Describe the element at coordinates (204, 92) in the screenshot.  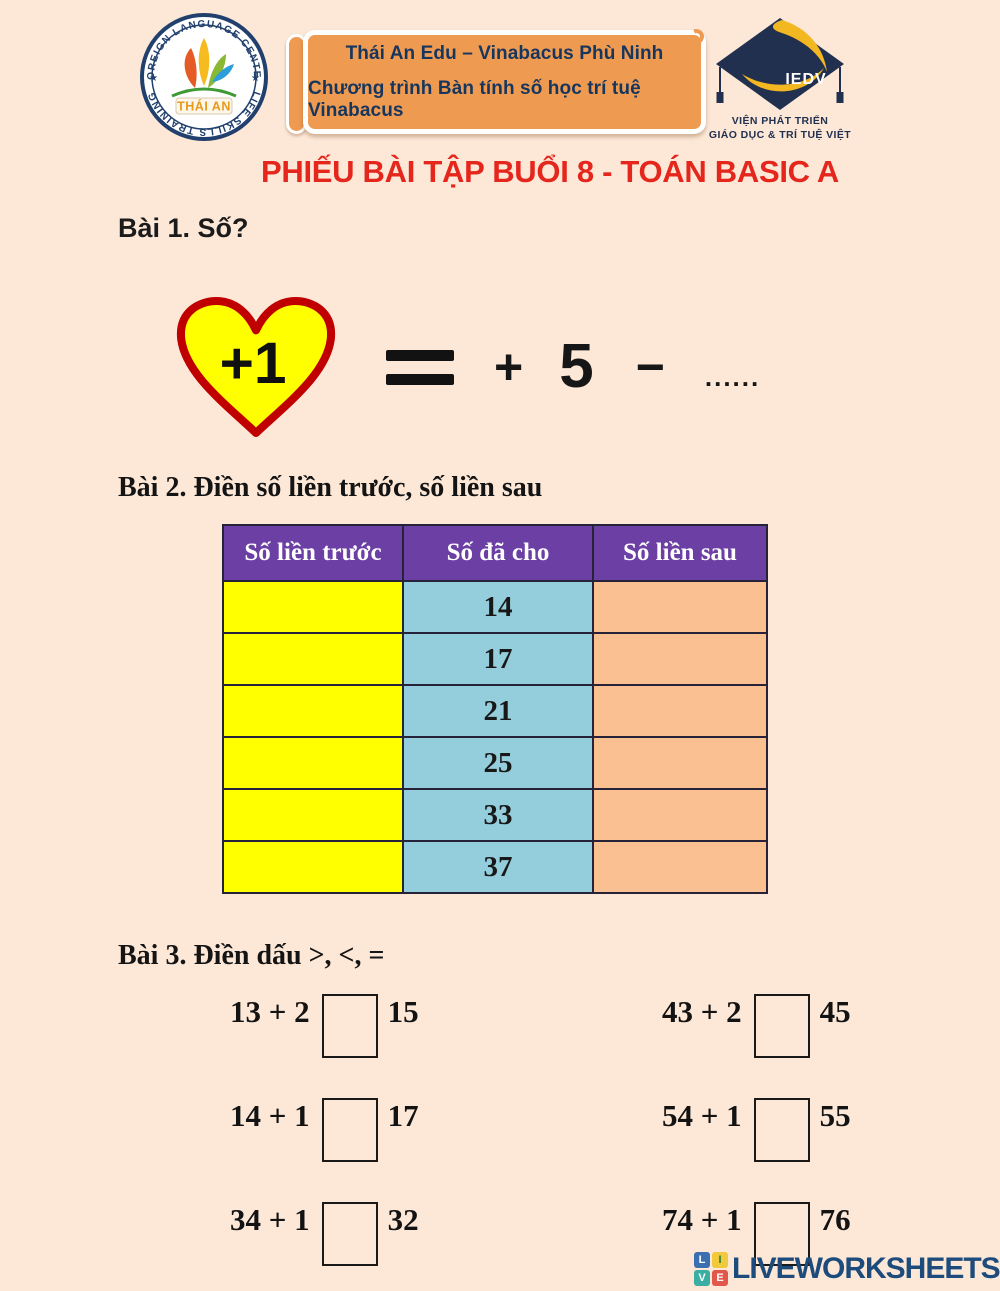
I see `logo-hill-arc` at that location.